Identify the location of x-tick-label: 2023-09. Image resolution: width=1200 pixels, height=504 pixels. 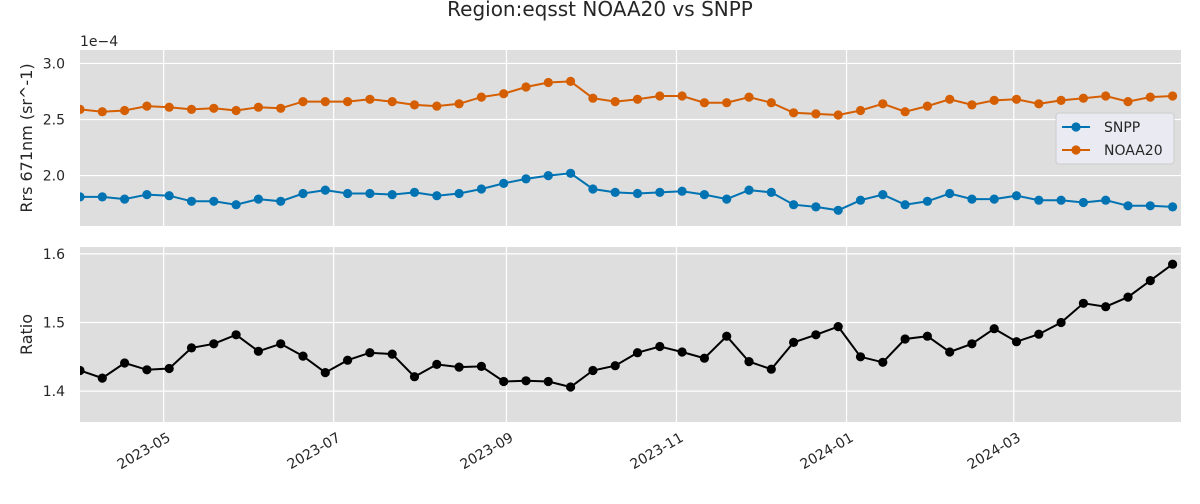
(487, 451).